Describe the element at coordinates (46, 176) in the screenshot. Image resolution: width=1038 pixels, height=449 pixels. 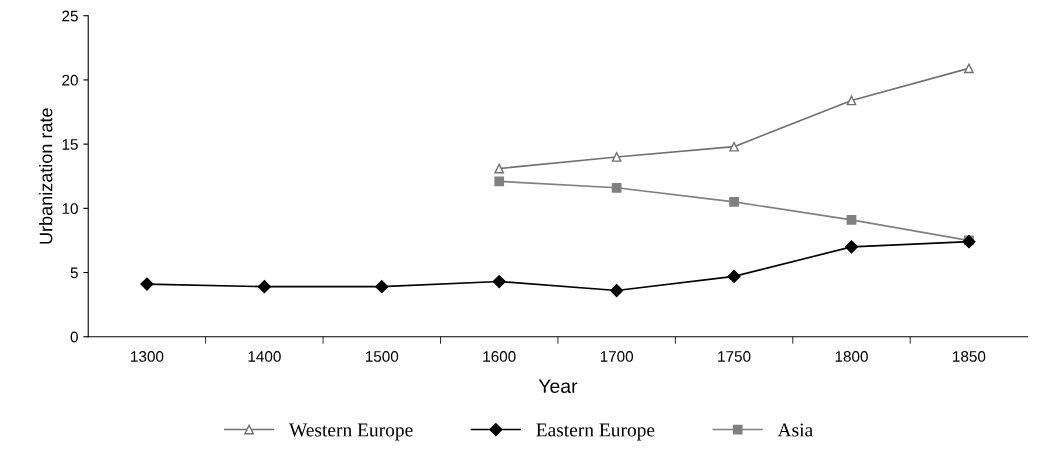
I see `y-axis-title: Urbanization rate` at that location.